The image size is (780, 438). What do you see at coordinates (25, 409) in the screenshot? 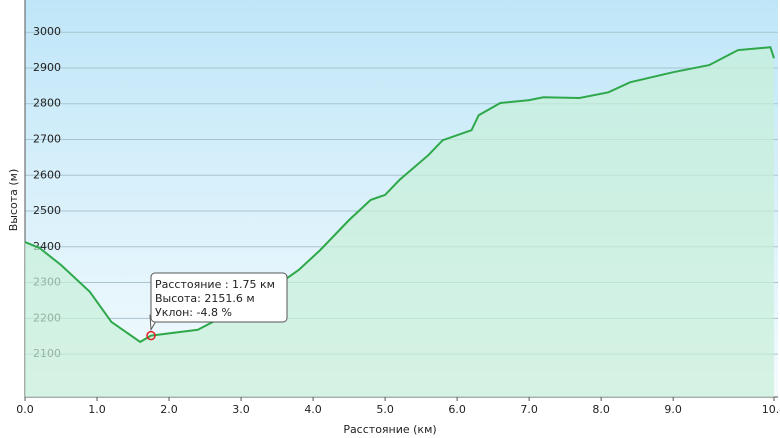
I see `x-tick-label: 0.0` at bounding box center [25, 409].